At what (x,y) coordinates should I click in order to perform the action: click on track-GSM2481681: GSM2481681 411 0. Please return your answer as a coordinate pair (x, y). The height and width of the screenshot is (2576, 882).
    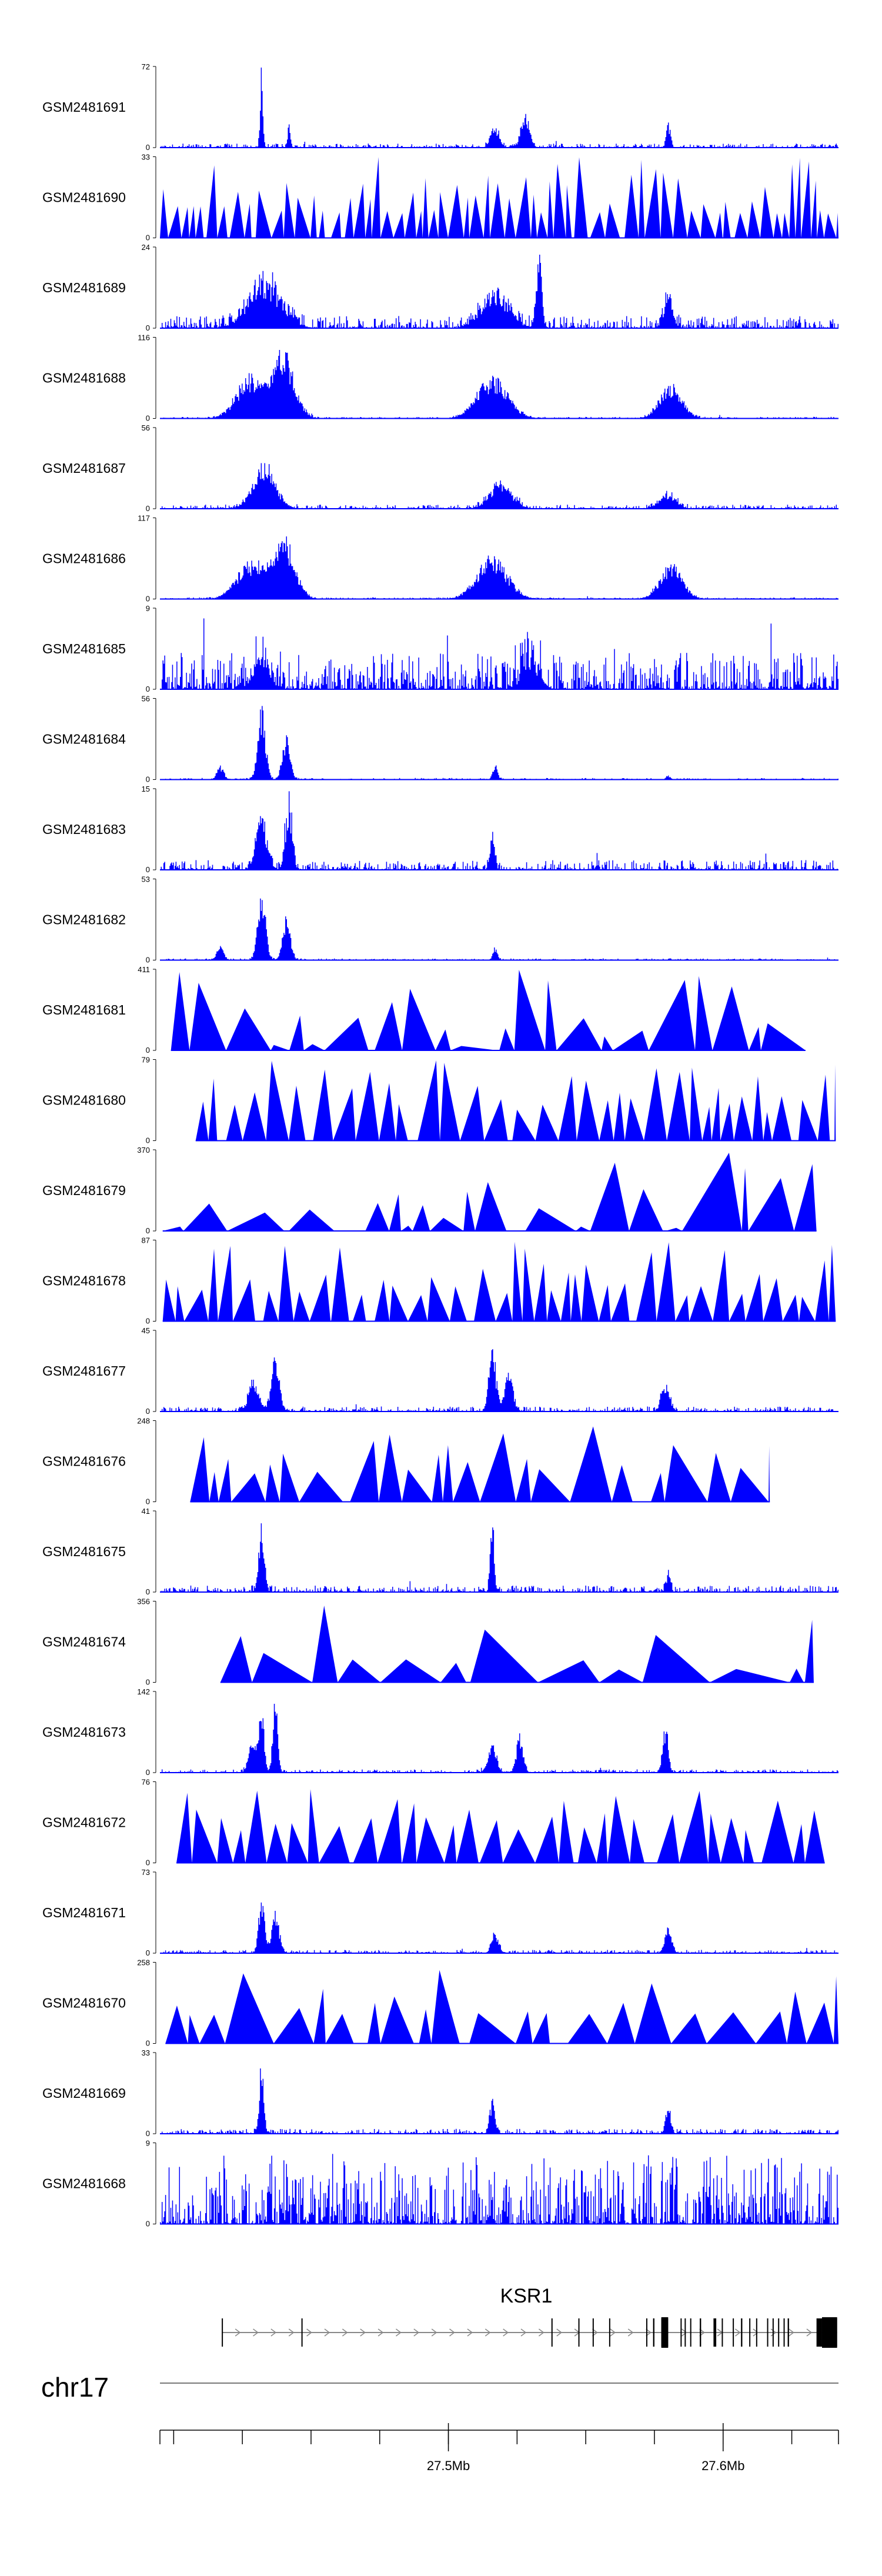
    Looking at the image, I should click on (424, 1010).